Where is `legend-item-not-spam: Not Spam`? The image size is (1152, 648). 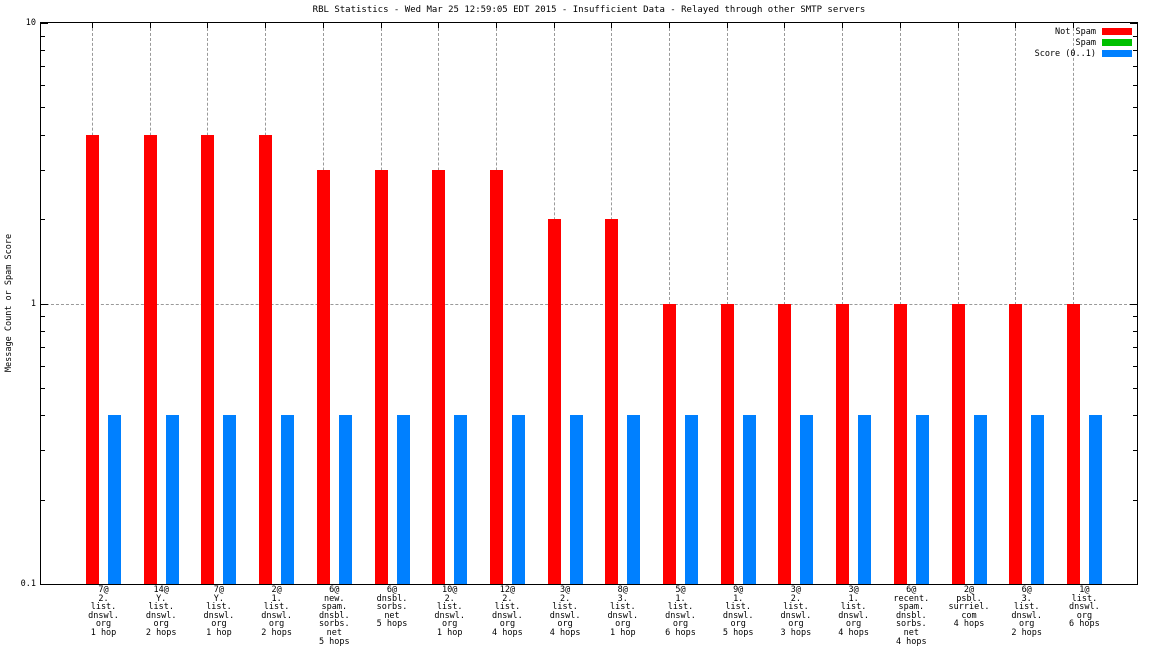
legend-item-not-spam: Not Spam is located at coordinates (1083, 31).